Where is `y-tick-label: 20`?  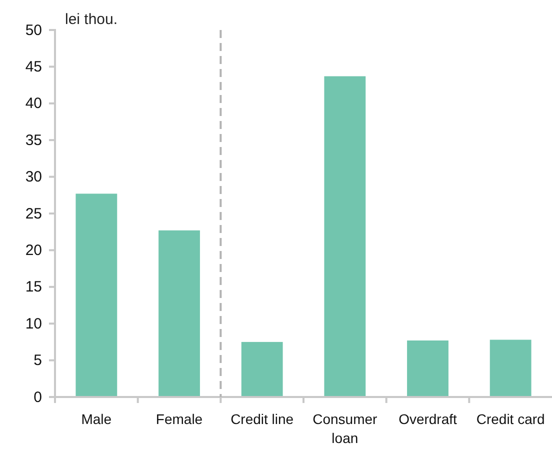 y-tick-label: 20 is located at coordinates (33, 250).